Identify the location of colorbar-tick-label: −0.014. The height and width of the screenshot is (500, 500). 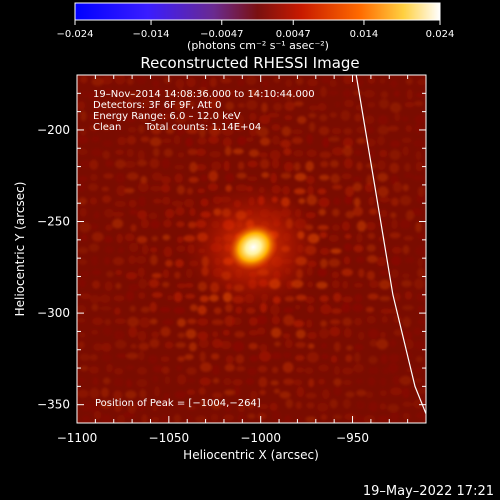
(151, 34).